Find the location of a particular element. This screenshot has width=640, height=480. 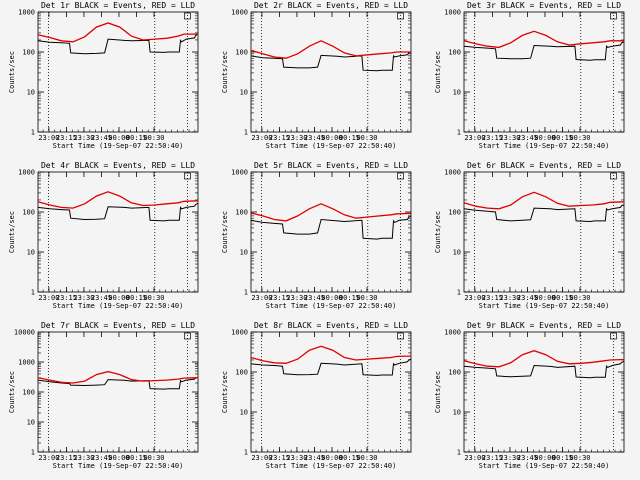

panel-title: Det 7r BLACK = Events, RED = LLD is located at coordinates (118, 325).